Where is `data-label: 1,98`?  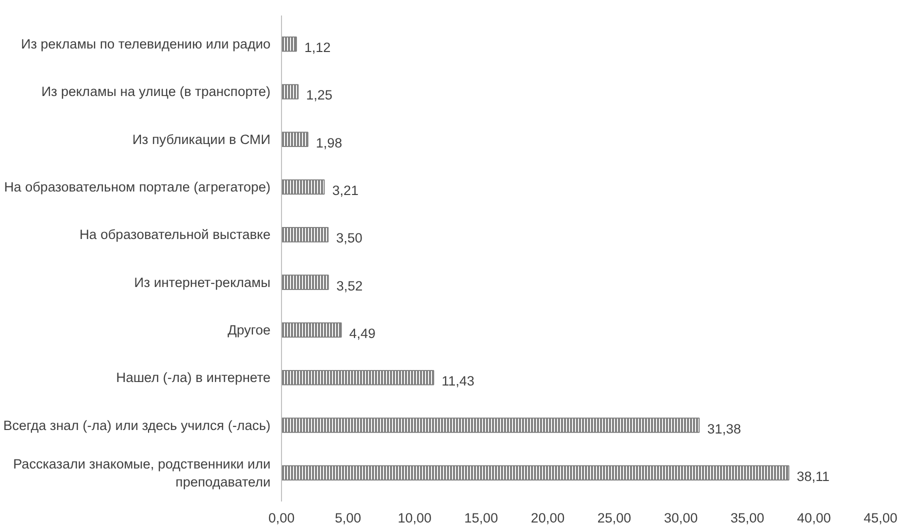 data-label: 1,98 is located at coordinates (329, 142).